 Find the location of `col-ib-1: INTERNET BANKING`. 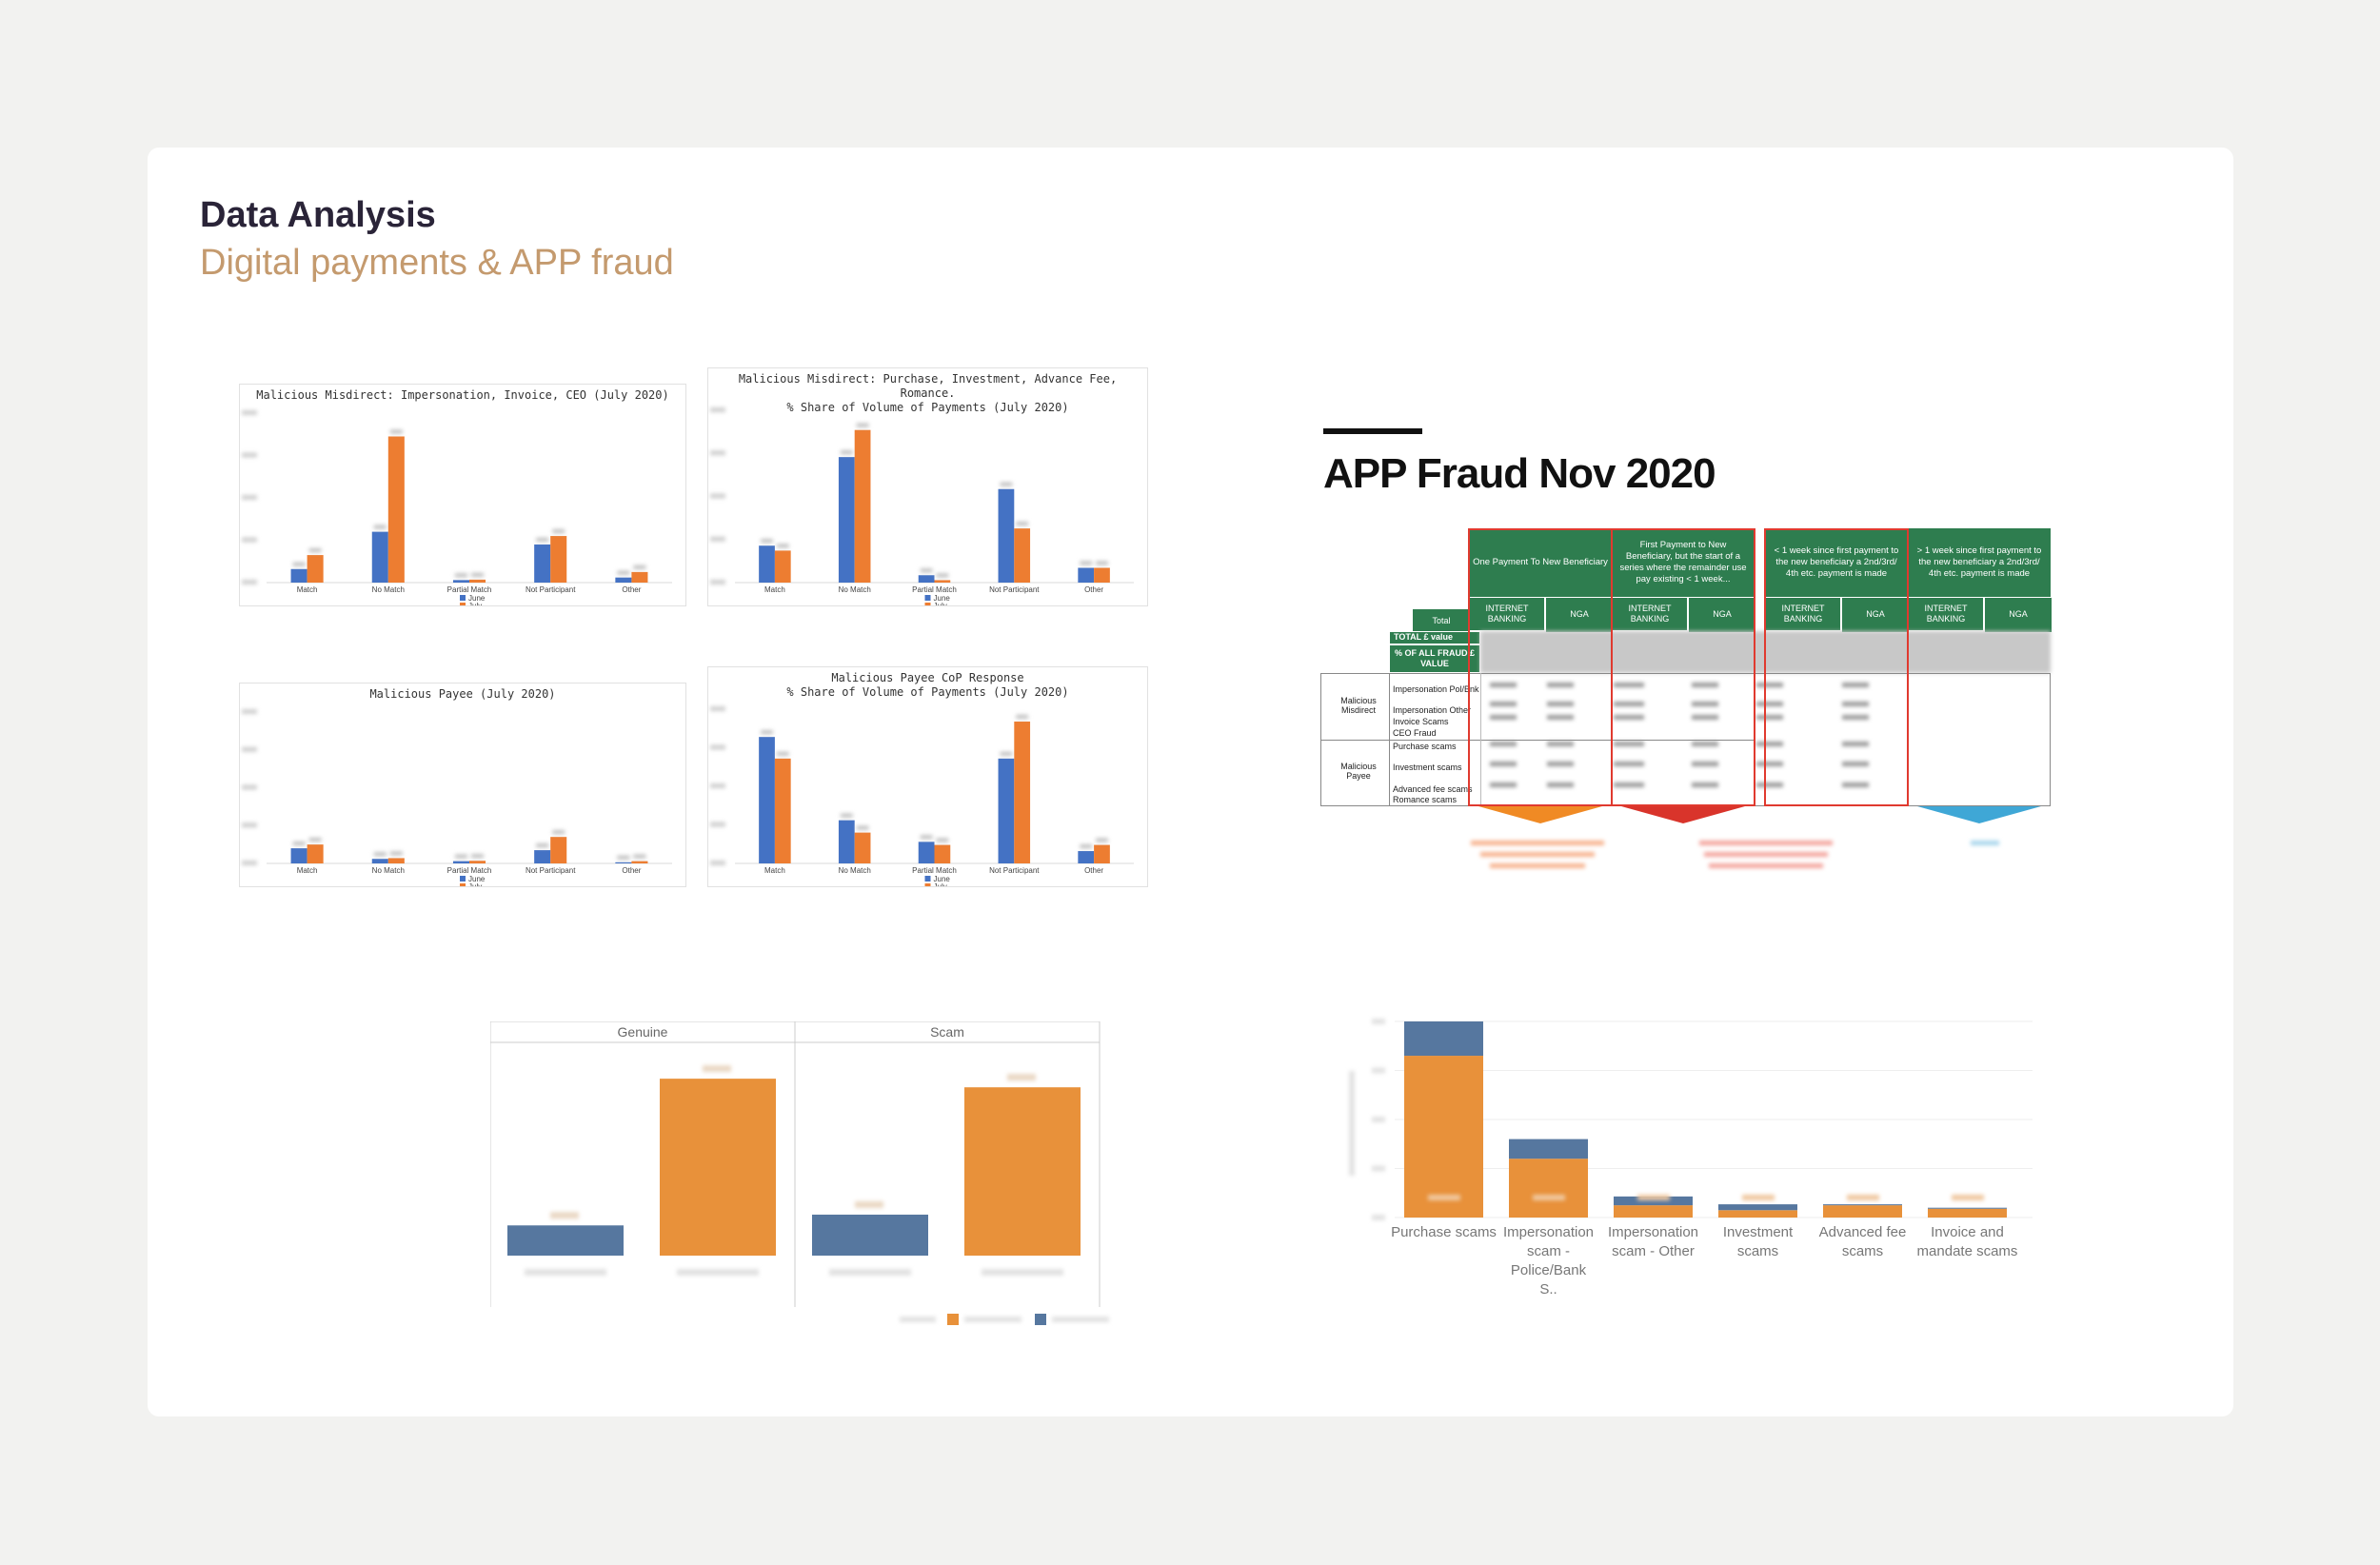

col-ib-1: INTERNET BANKING is located at coordinates (1507, 614).